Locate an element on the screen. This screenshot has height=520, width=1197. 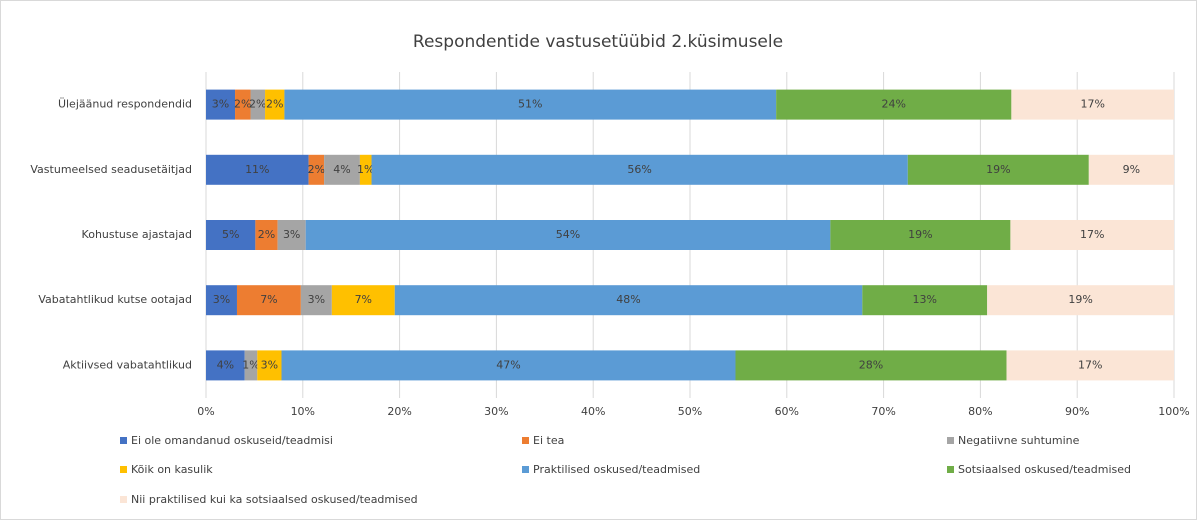
data-label: 24% is located at coordinates (894, 104).